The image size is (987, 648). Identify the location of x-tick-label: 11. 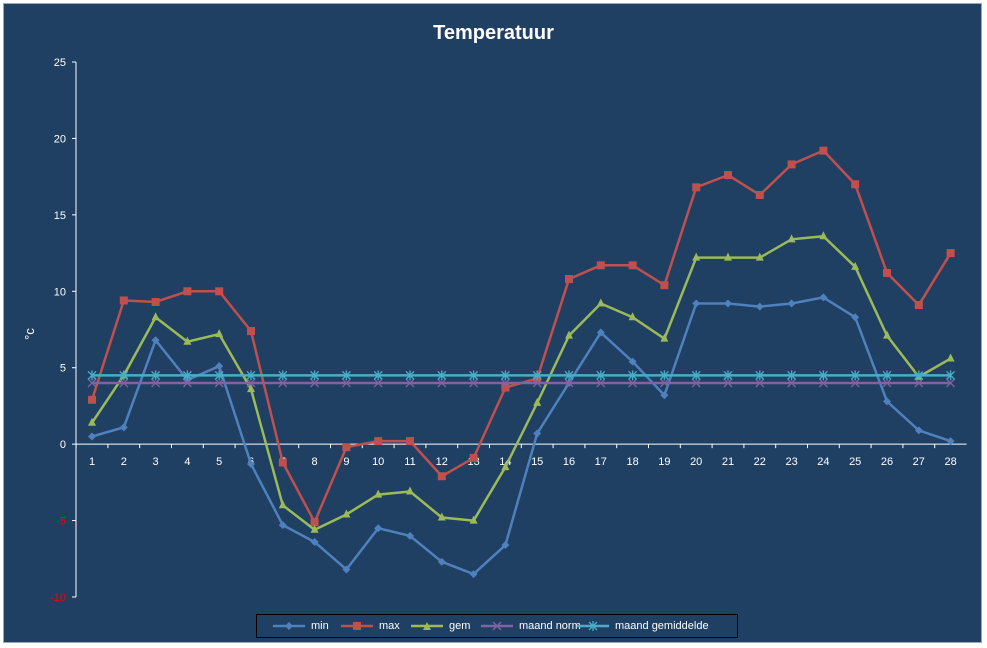
(409, 462).